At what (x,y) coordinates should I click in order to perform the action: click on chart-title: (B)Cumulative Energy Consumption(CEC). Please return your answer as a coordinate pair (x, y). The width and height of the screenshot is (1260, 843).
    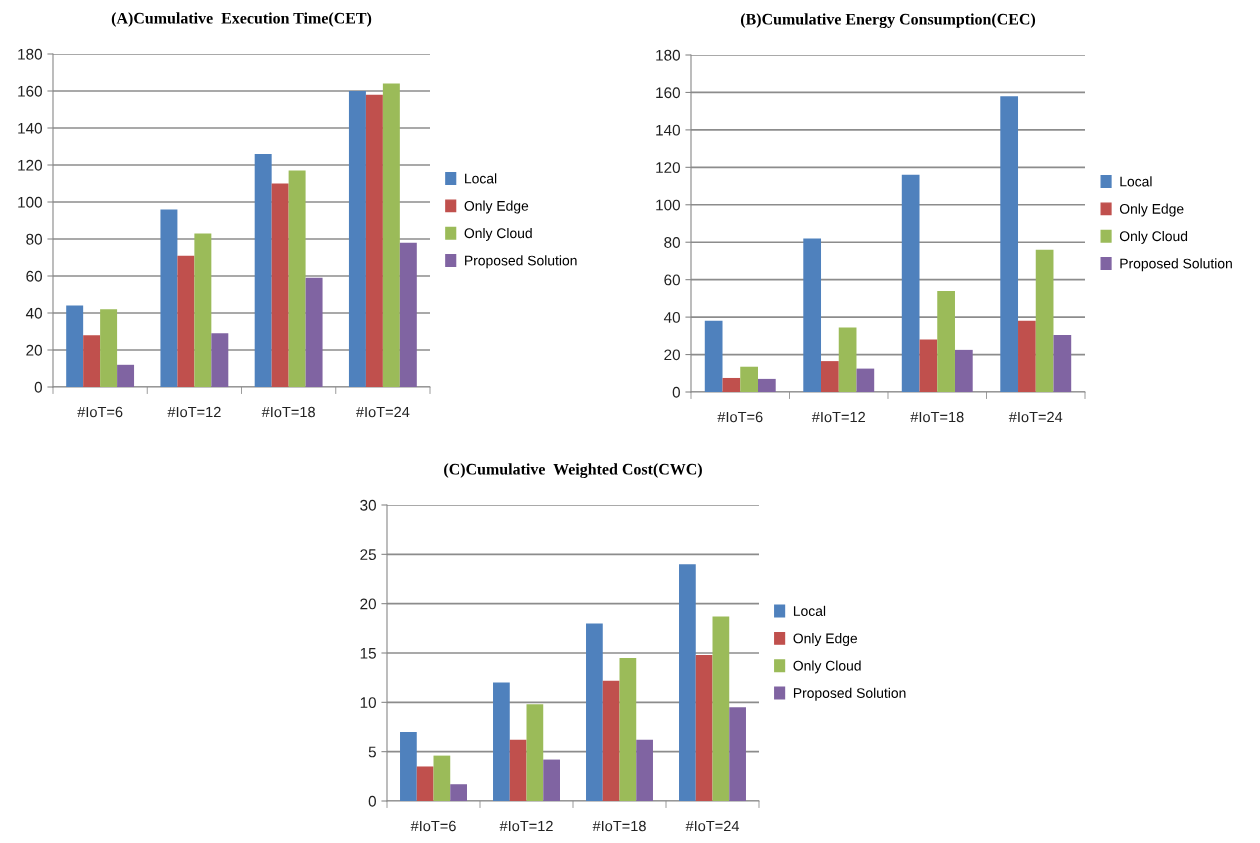
    Looking at the image, I should click on (888, 20).